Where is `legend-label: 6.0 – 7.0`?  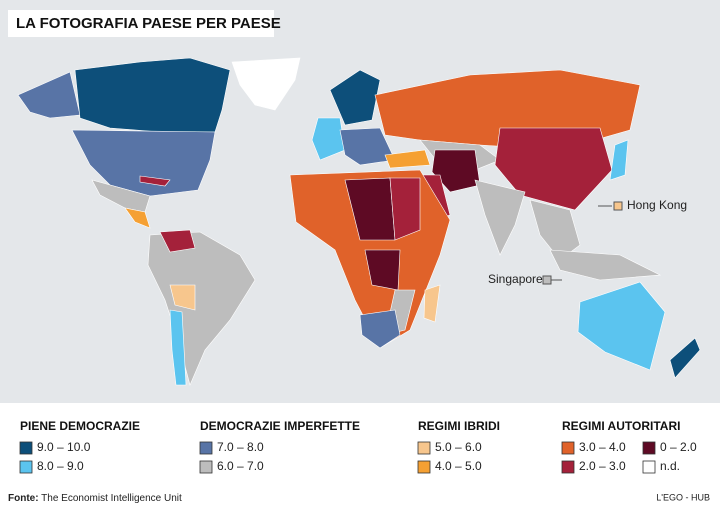 legend-label: 6.0 – 7.0 is located at coordinates (240, 466).